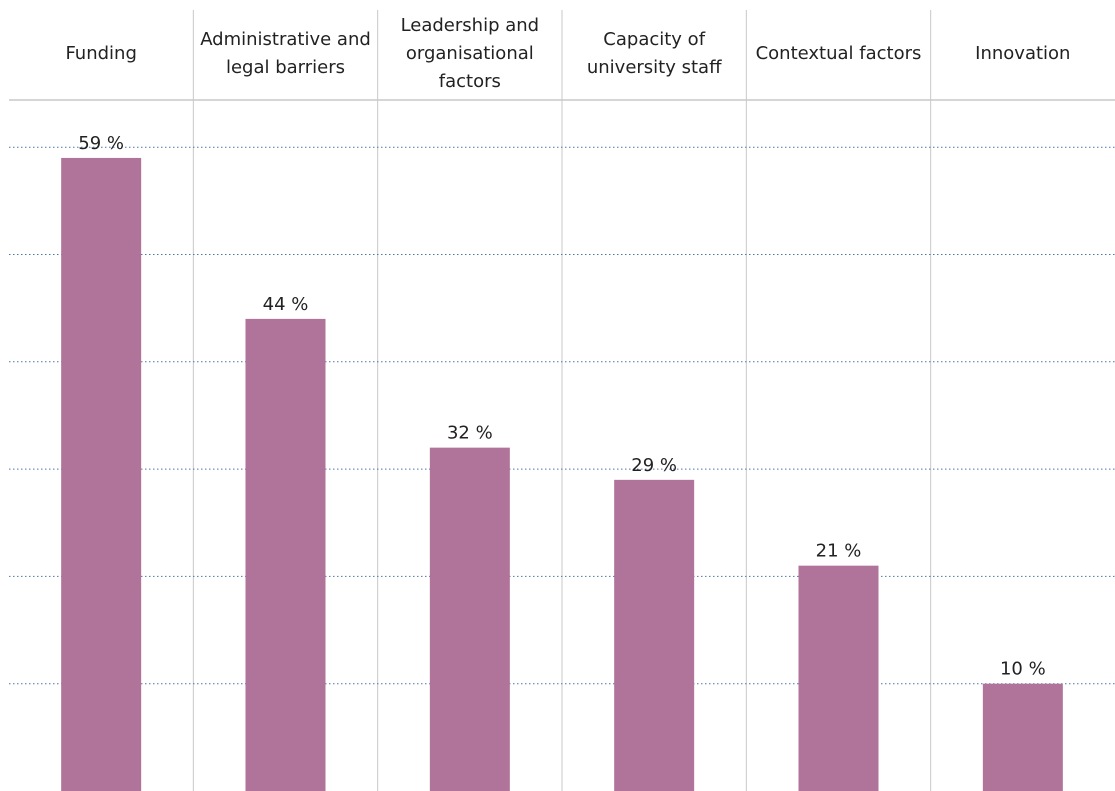 This screenshot has height=791, width=1115. I want to click on category-header: Innovation, so click(1023, 53).